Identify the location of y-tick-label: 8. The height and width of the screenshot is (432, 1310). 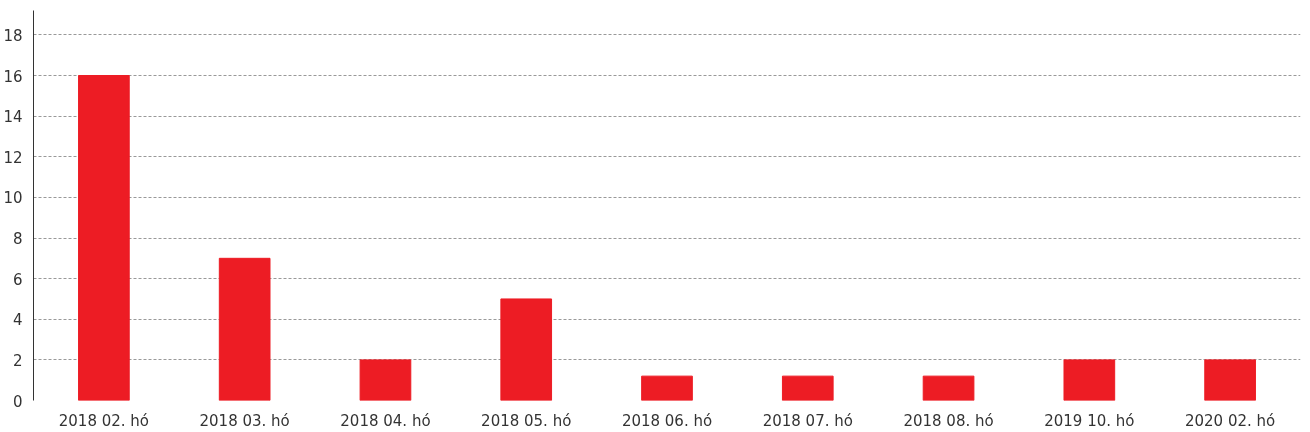
(17, 239).